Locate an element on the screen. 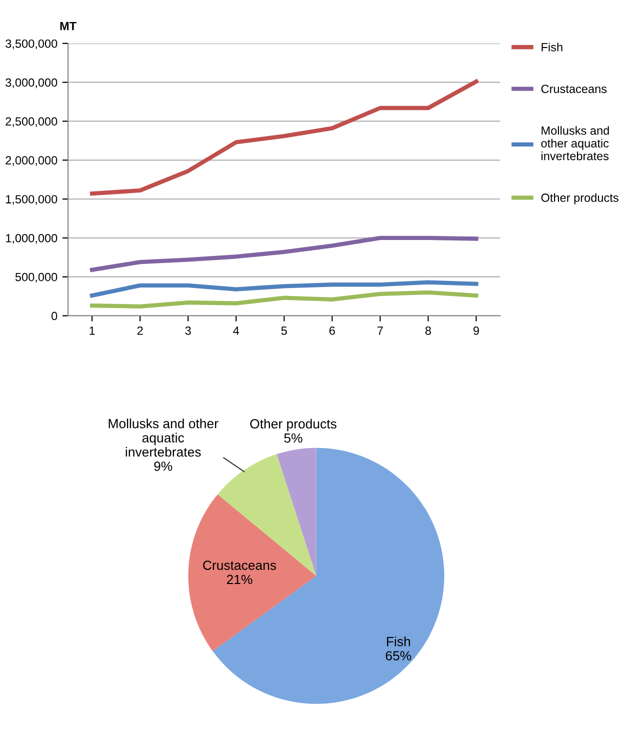 This screenshot has width=630, height=736. data-label: 21% is located at coordinates (239, 579).